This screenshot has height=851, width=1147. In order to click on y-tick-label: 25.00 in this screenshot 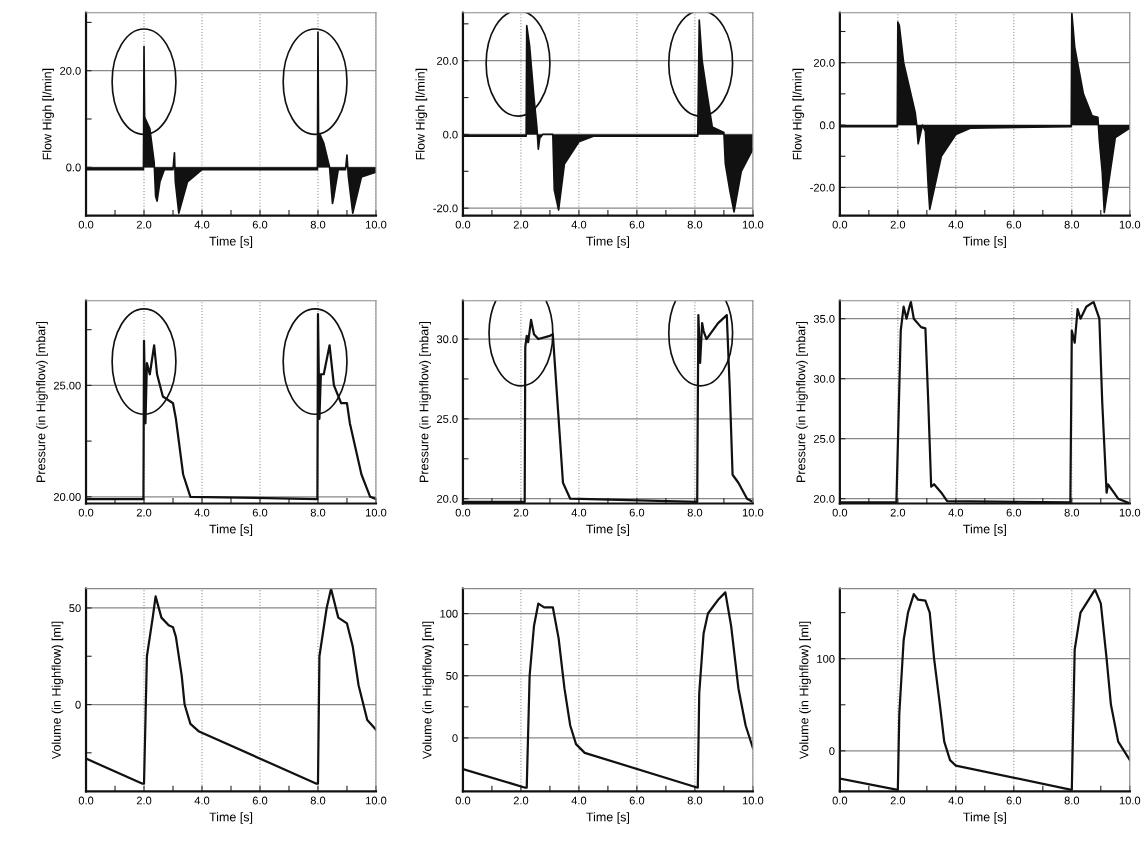, I will do `click(67, 385)`.